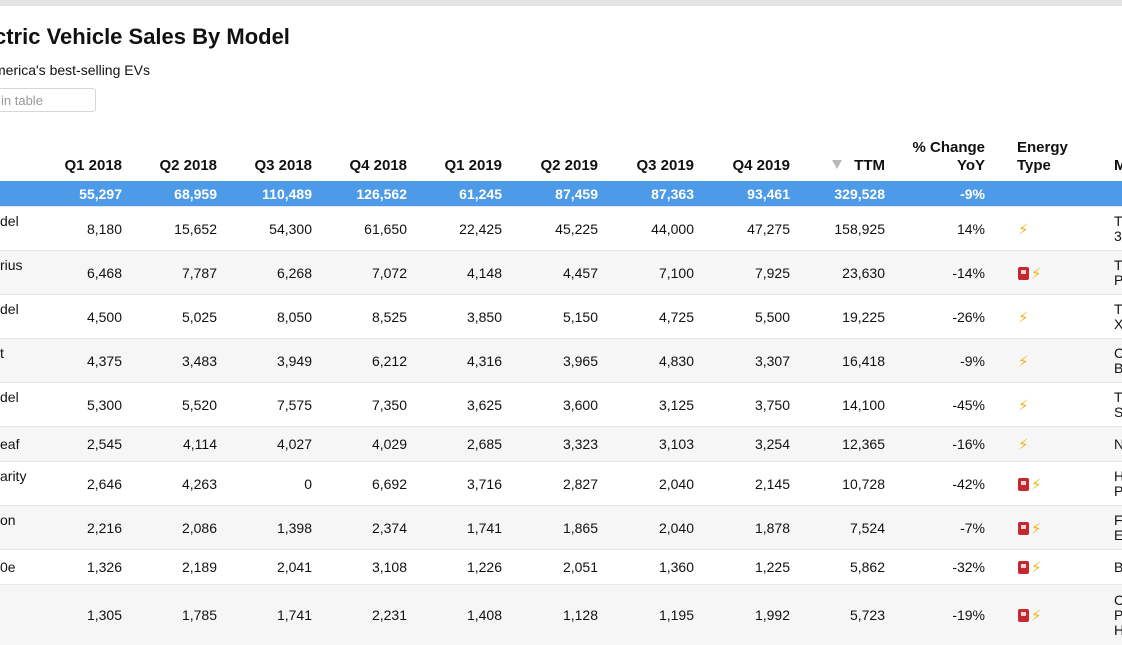 This screenshot has height=645, width=1122. What do you see at coordinates (580, 361) in the screenshot?
I see `value-cell: 3,965` at bounding box center [580, 361].